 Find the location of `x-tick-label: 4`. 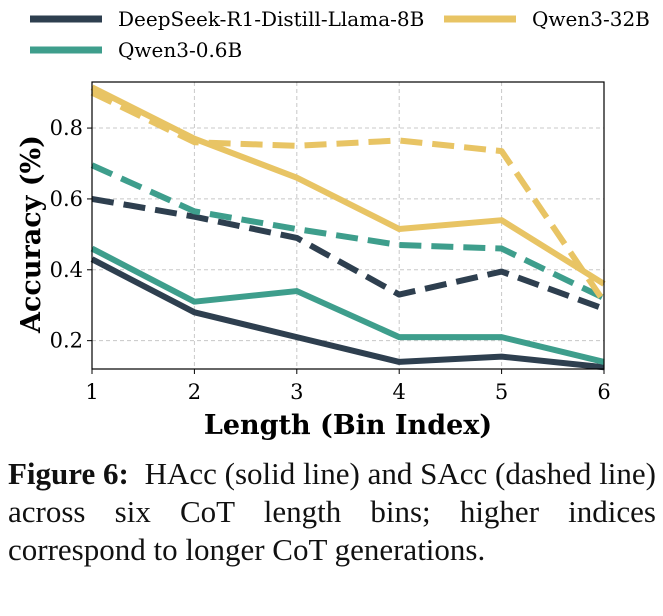

x-tick-label: 4 is located at coordinates (399, 392).